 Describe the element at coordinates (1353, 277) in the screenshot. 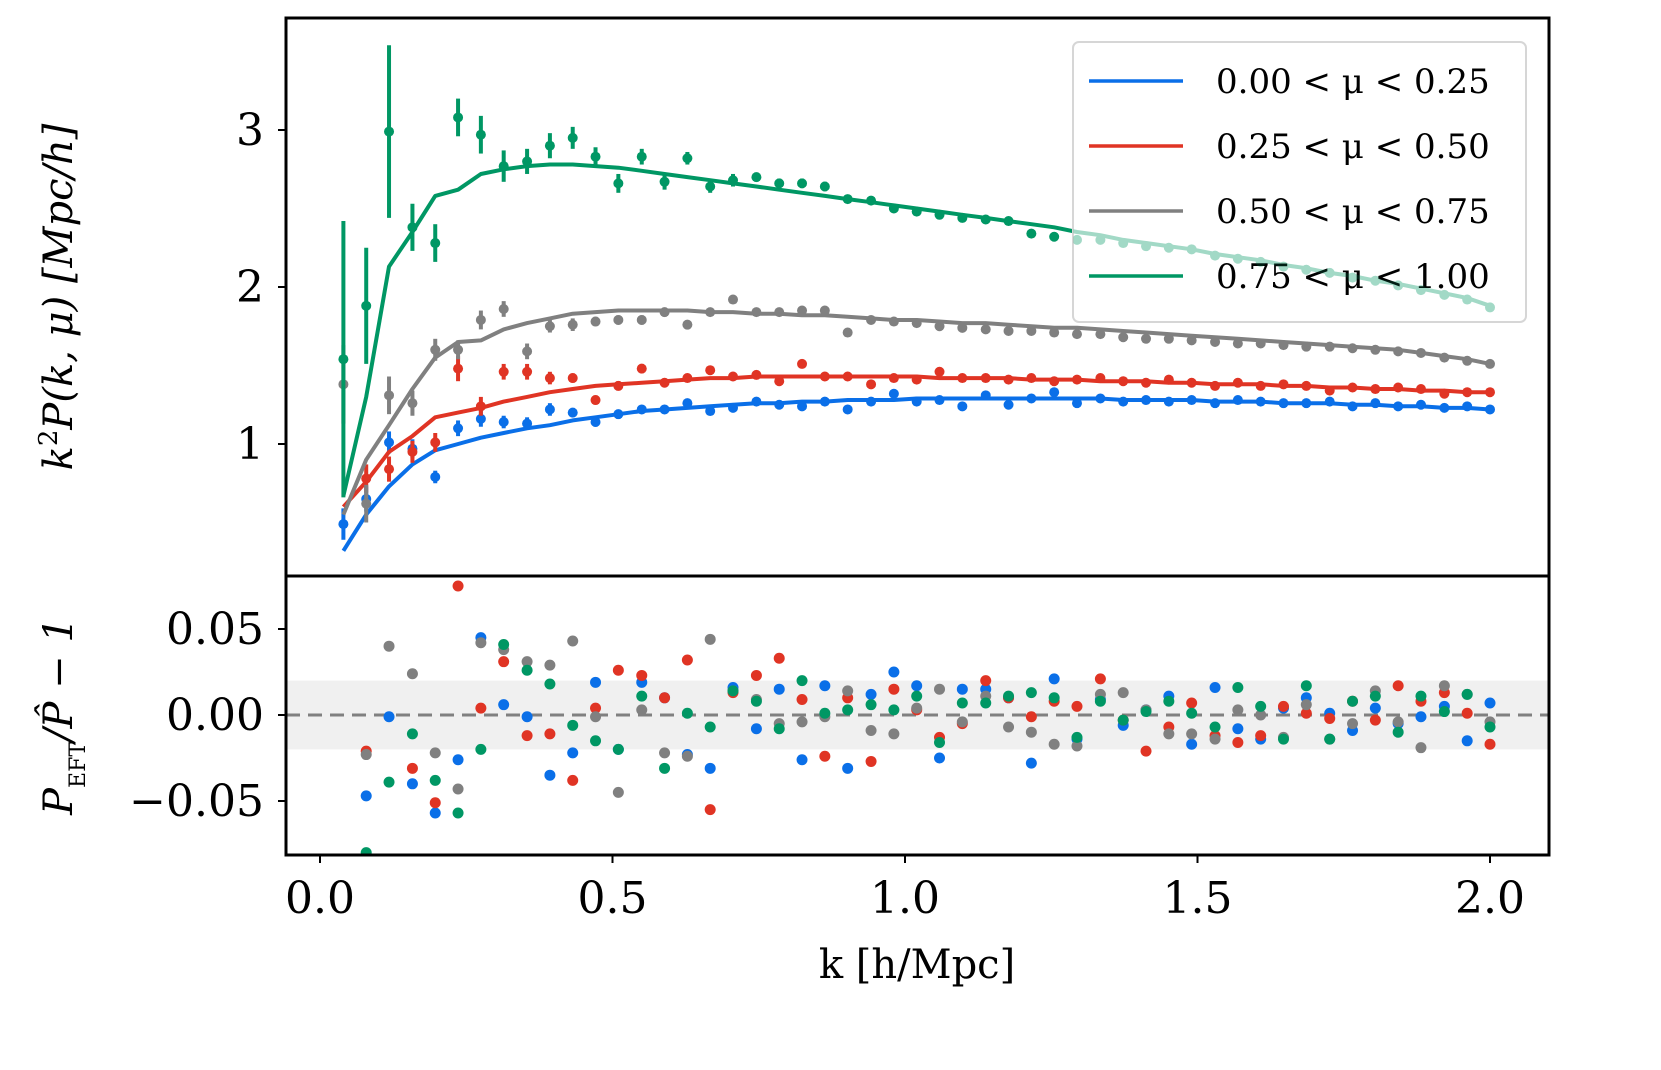

I see `legend-label: 0.75 < μ < 1.00` at that location.